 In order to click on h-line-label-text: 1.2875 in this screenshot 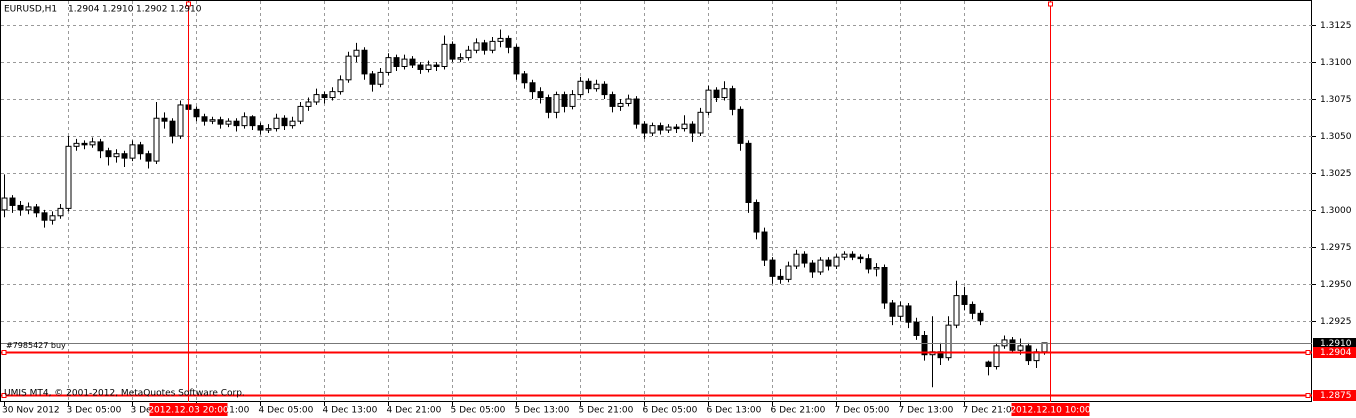, I will do `click(1336, 396)`.